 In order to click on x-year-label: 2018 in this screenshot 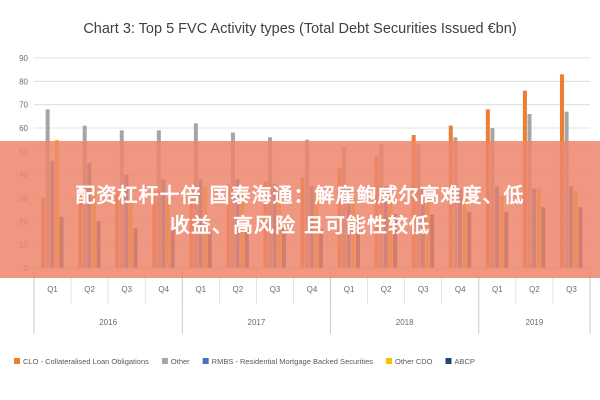, I will do `click(405, 322)`.